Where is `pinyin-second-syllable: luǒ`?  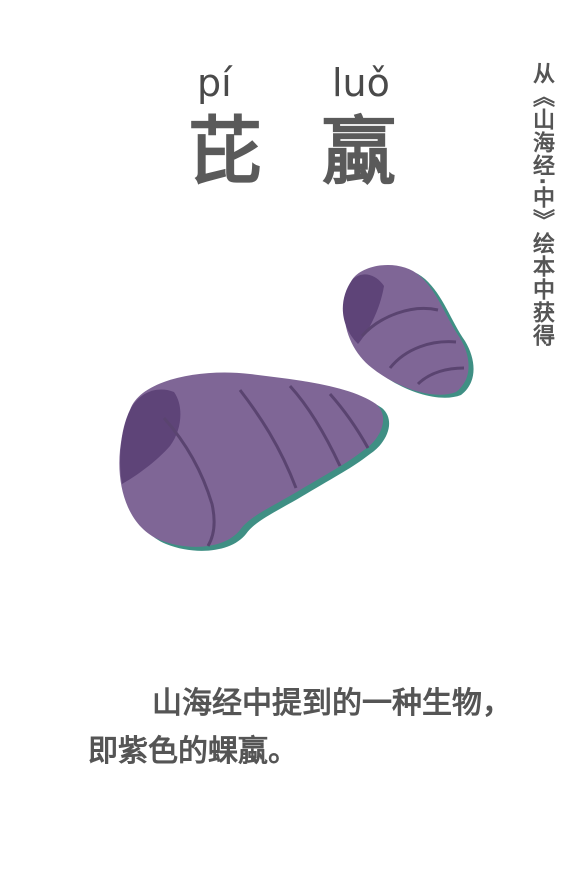
pinyin-second-syllable: luǒ is located at coordinates (361, 83).